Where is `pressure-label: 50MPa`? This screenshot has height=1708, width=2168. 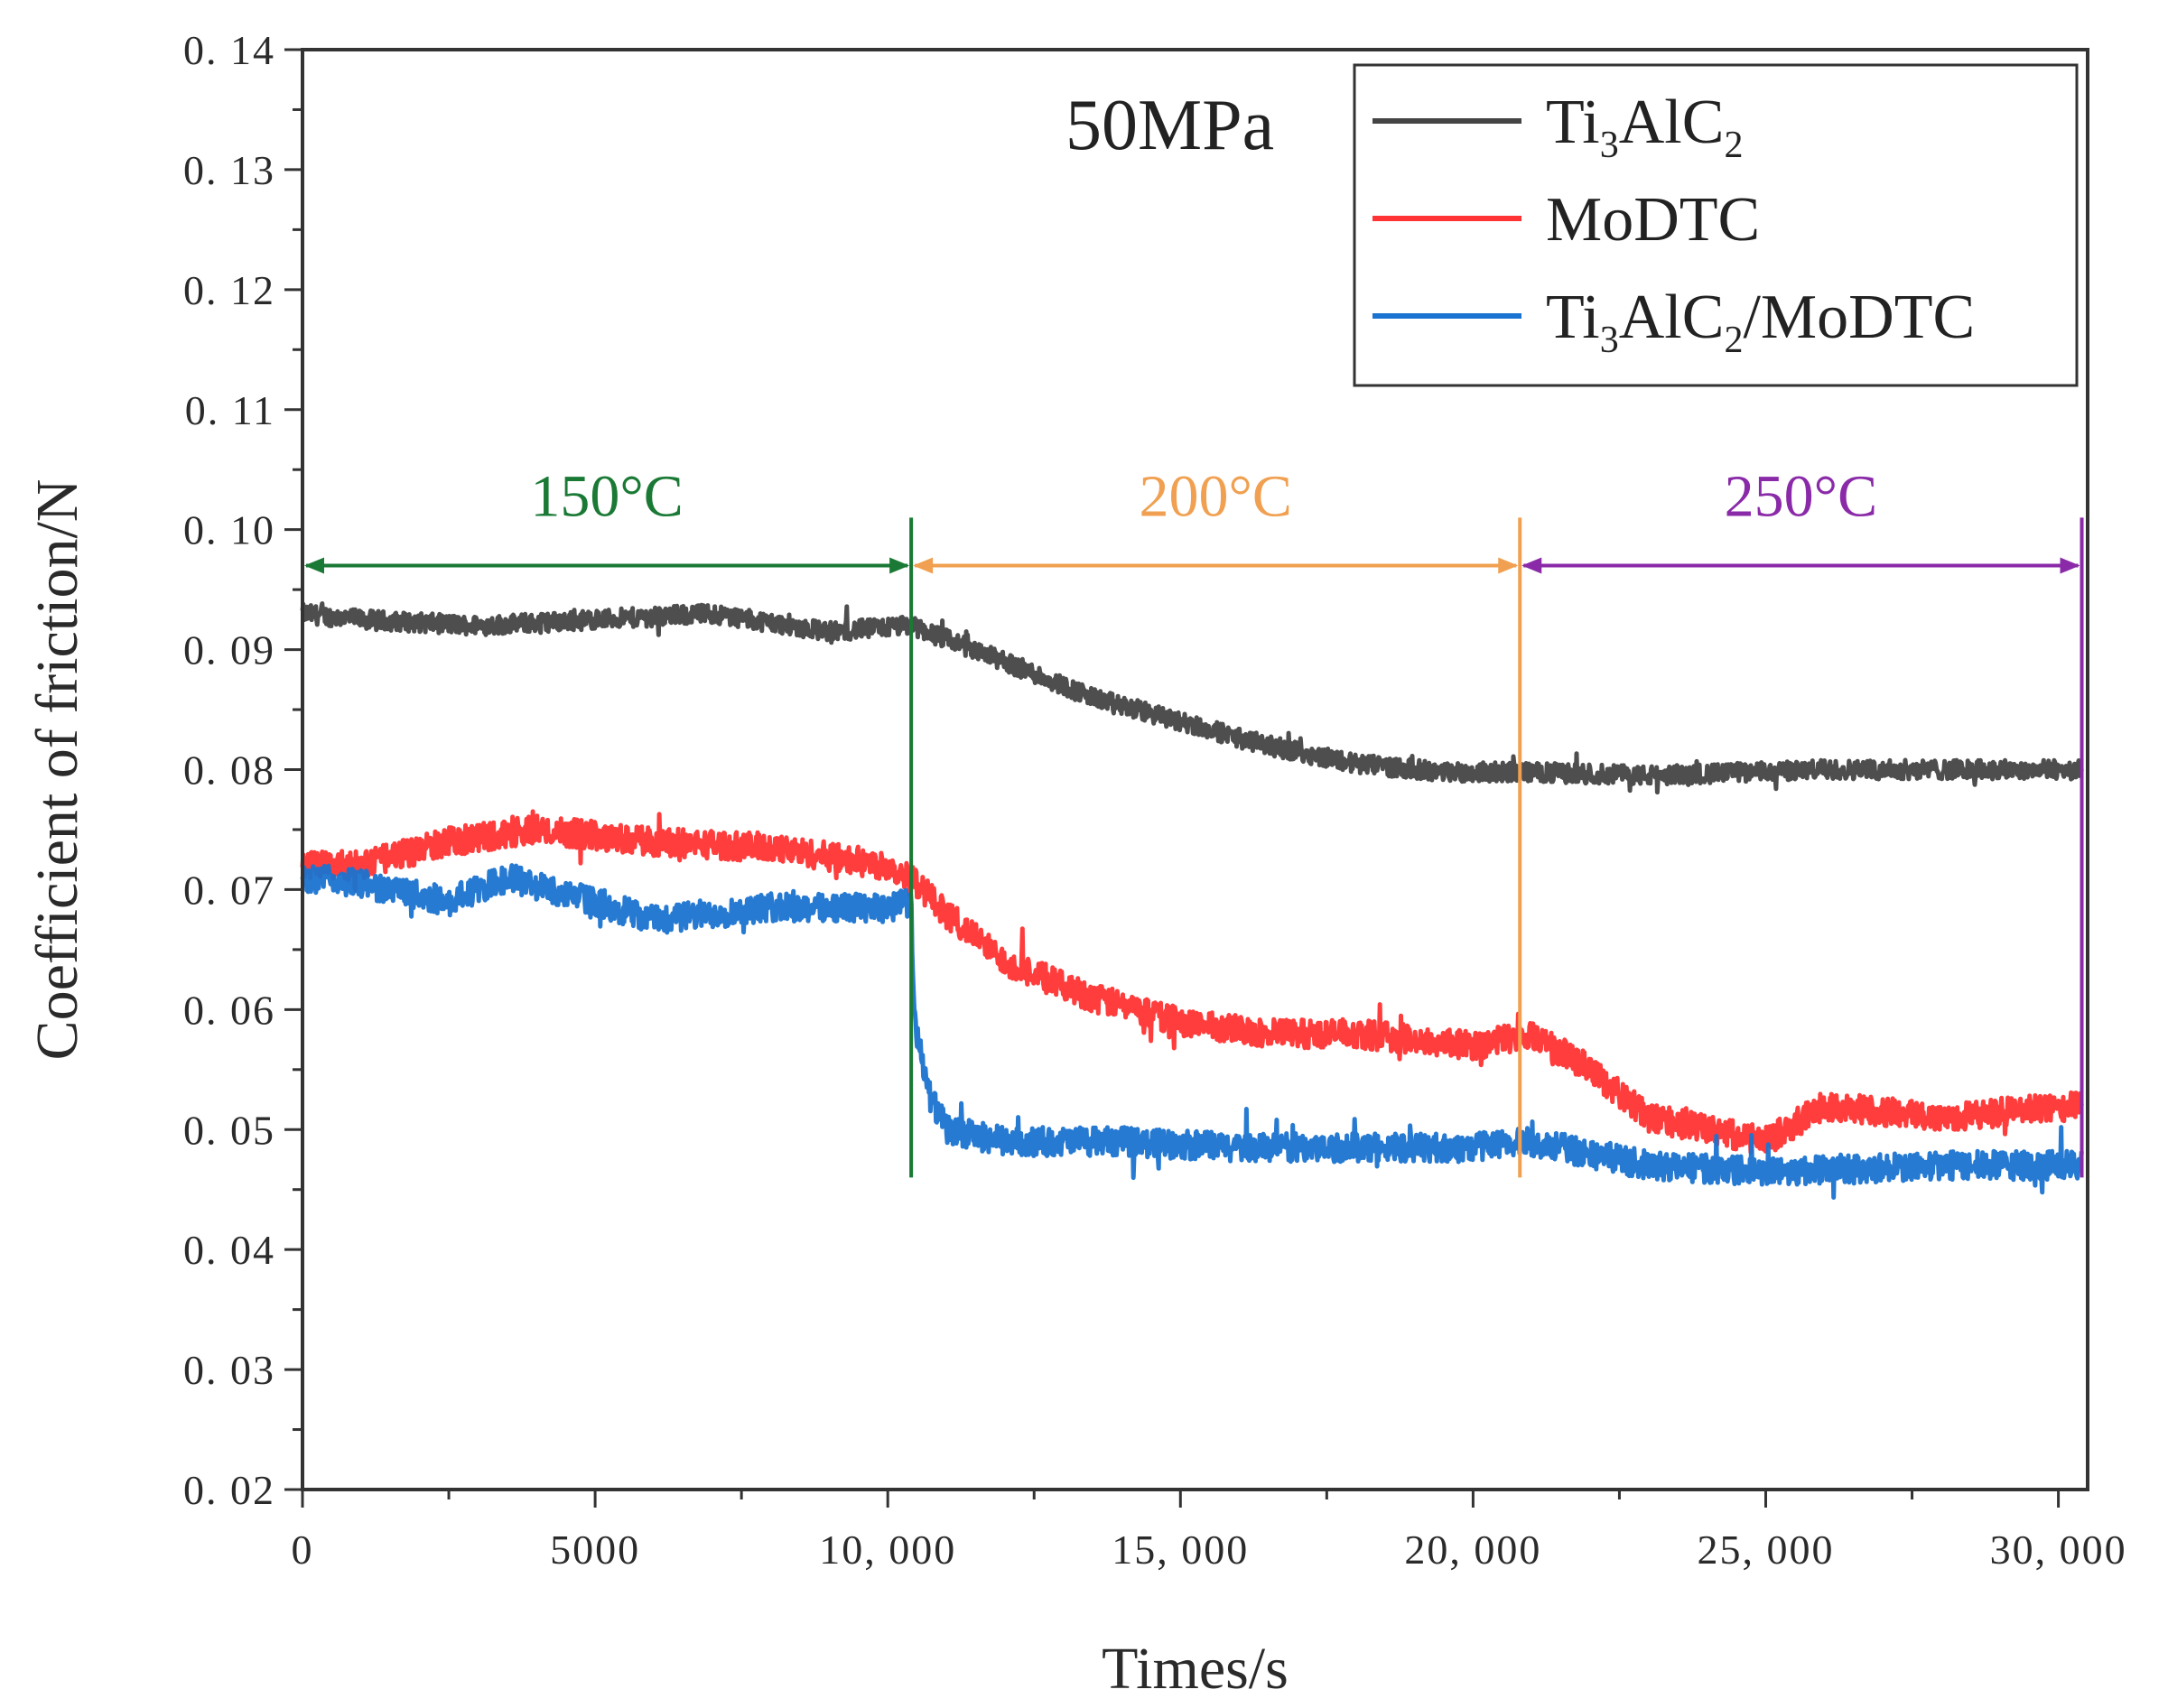 pressure-label: 50MPa is located at coordinates (1169, 125).